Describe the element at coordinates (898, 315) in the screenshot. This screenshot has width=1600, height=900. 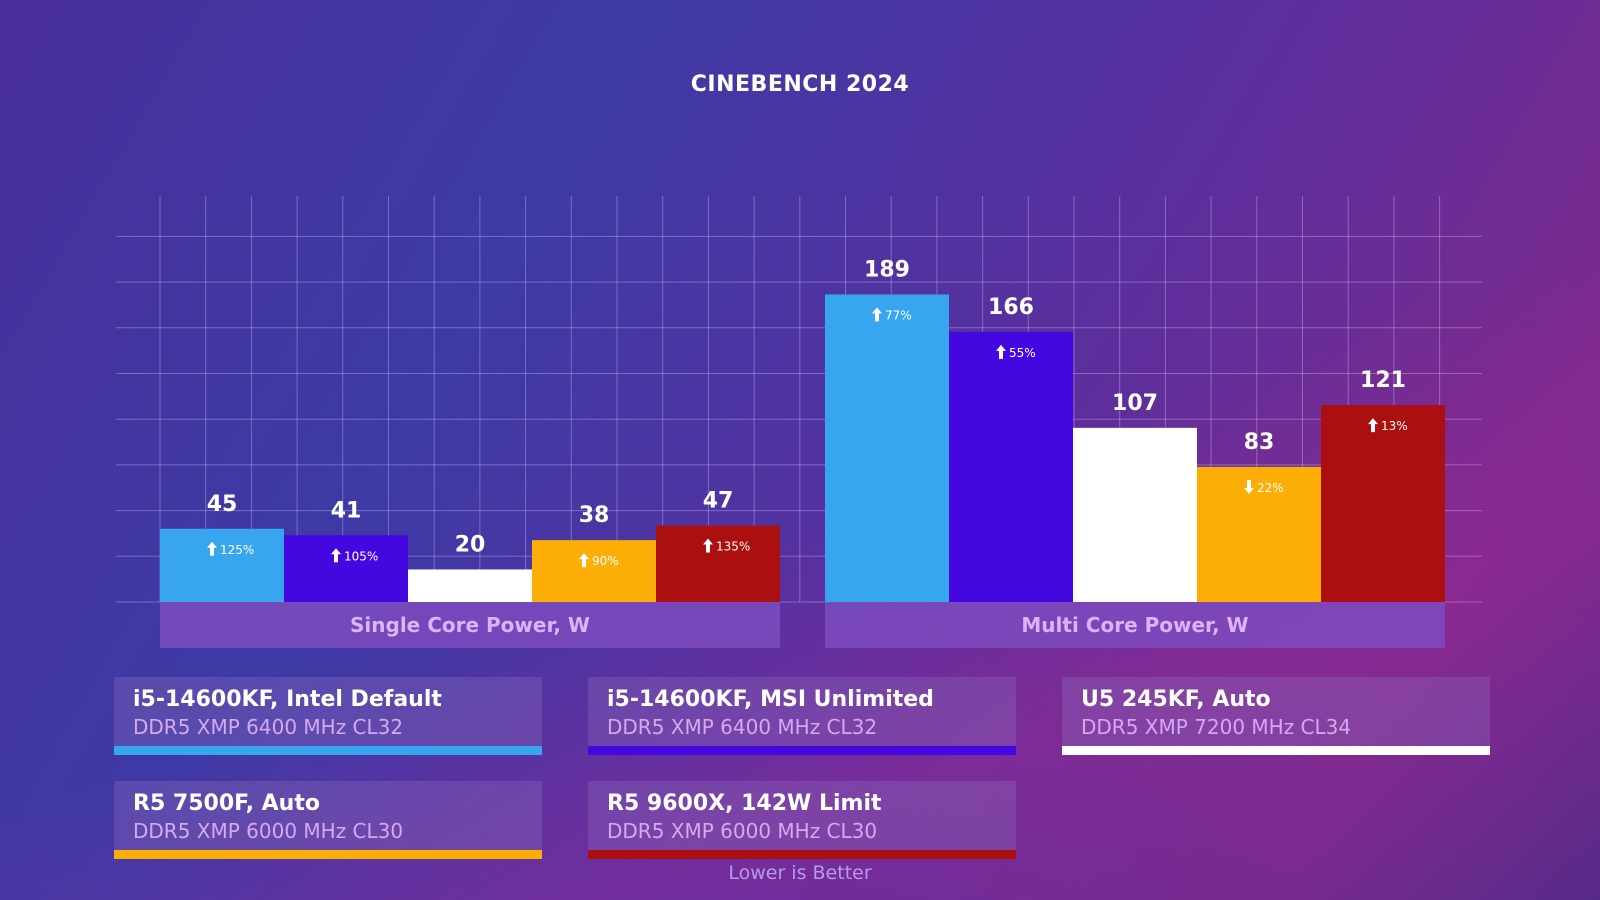
I see `bar-delta-label: 77%` at that location.